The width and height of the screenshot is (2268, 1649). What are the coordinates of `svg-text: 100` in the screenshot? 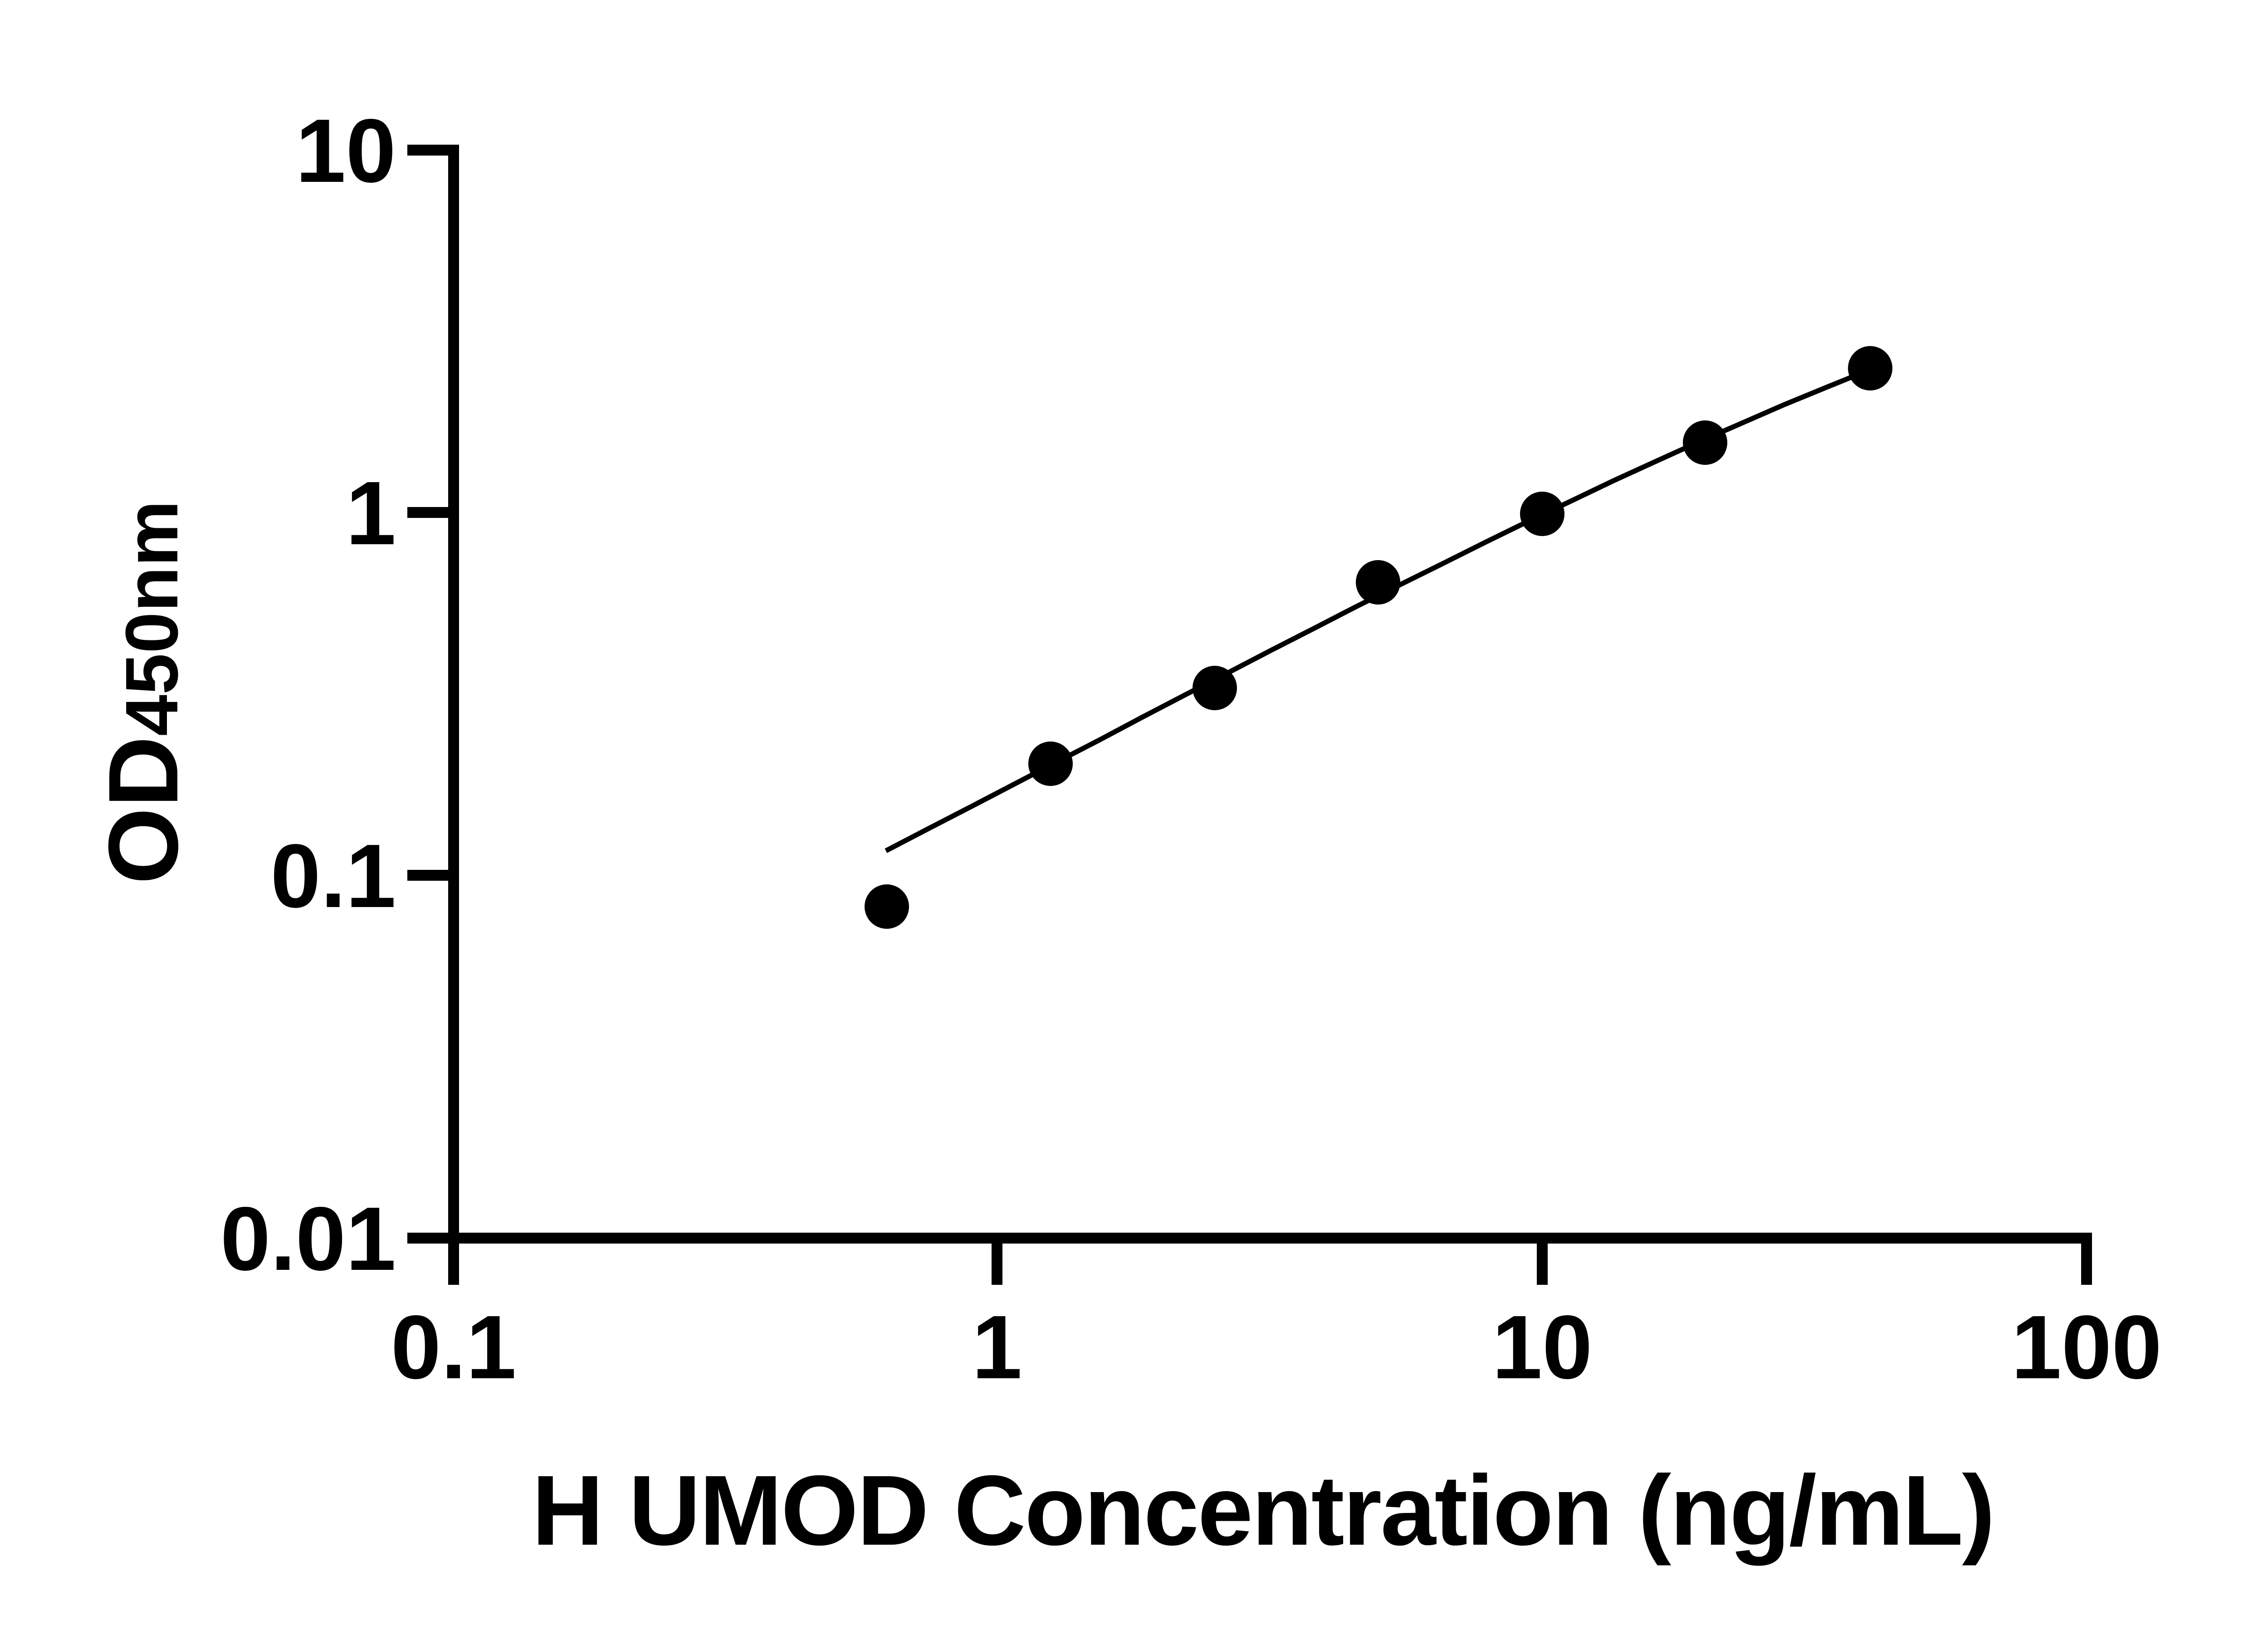 It's located at (2086, 1348).